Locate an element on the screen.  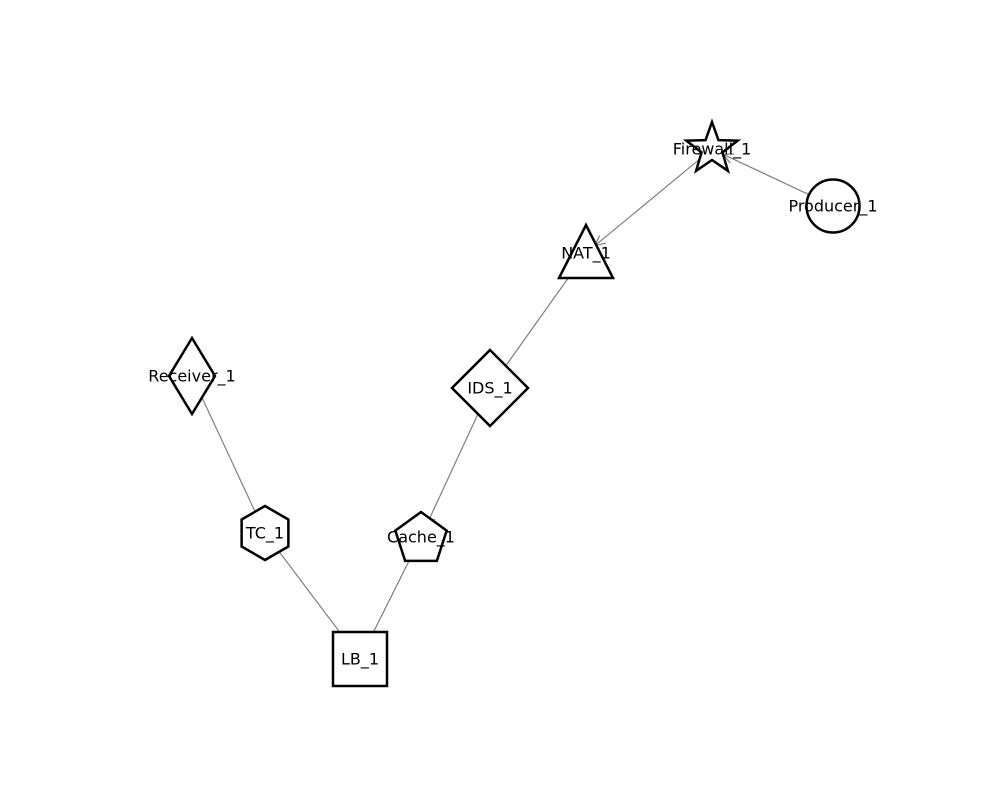
node-label-ids-1: IDS_1 is located at coordinates (489, 389).